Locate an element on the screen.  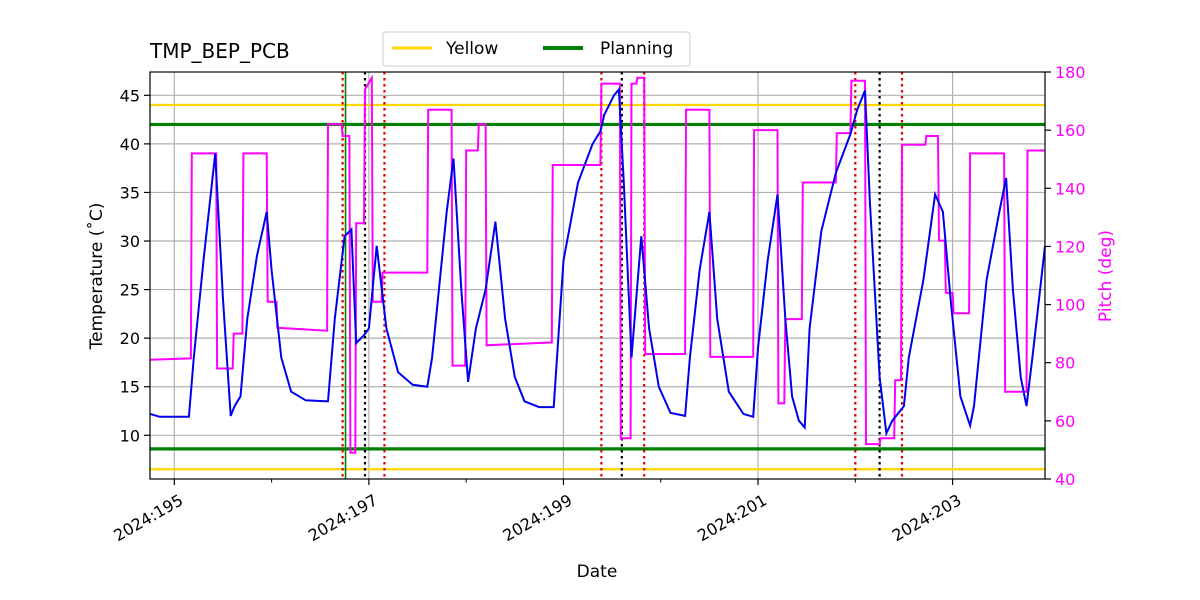
y-tick-label: 10 is located at coordinates (130, 435).